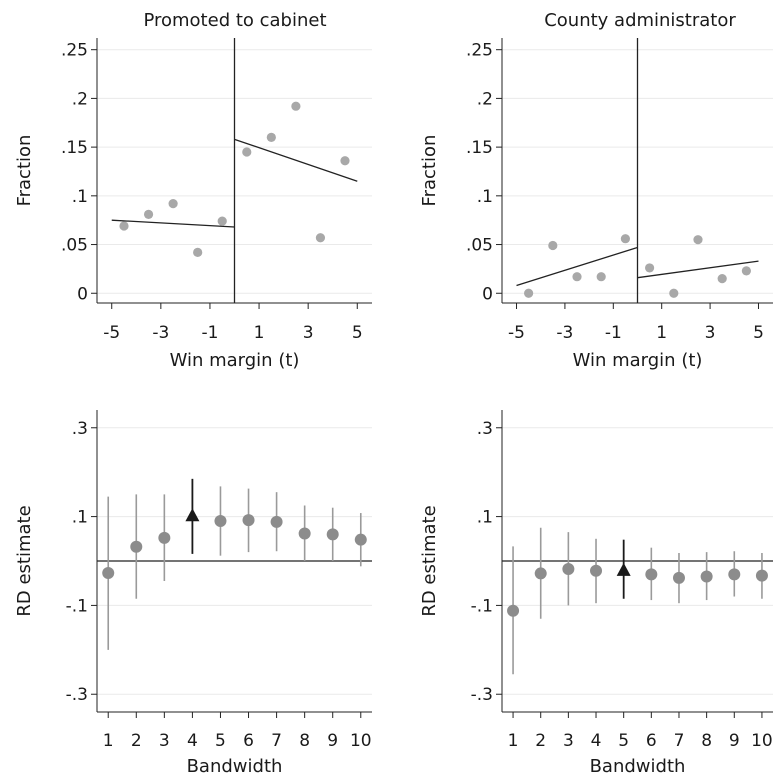 Image resolution: width=775 pixels, height=780 pixels. Describe the element at coordinates (80, 99) in the screenshot. I see `y-tick-label-5: .2` at that location.